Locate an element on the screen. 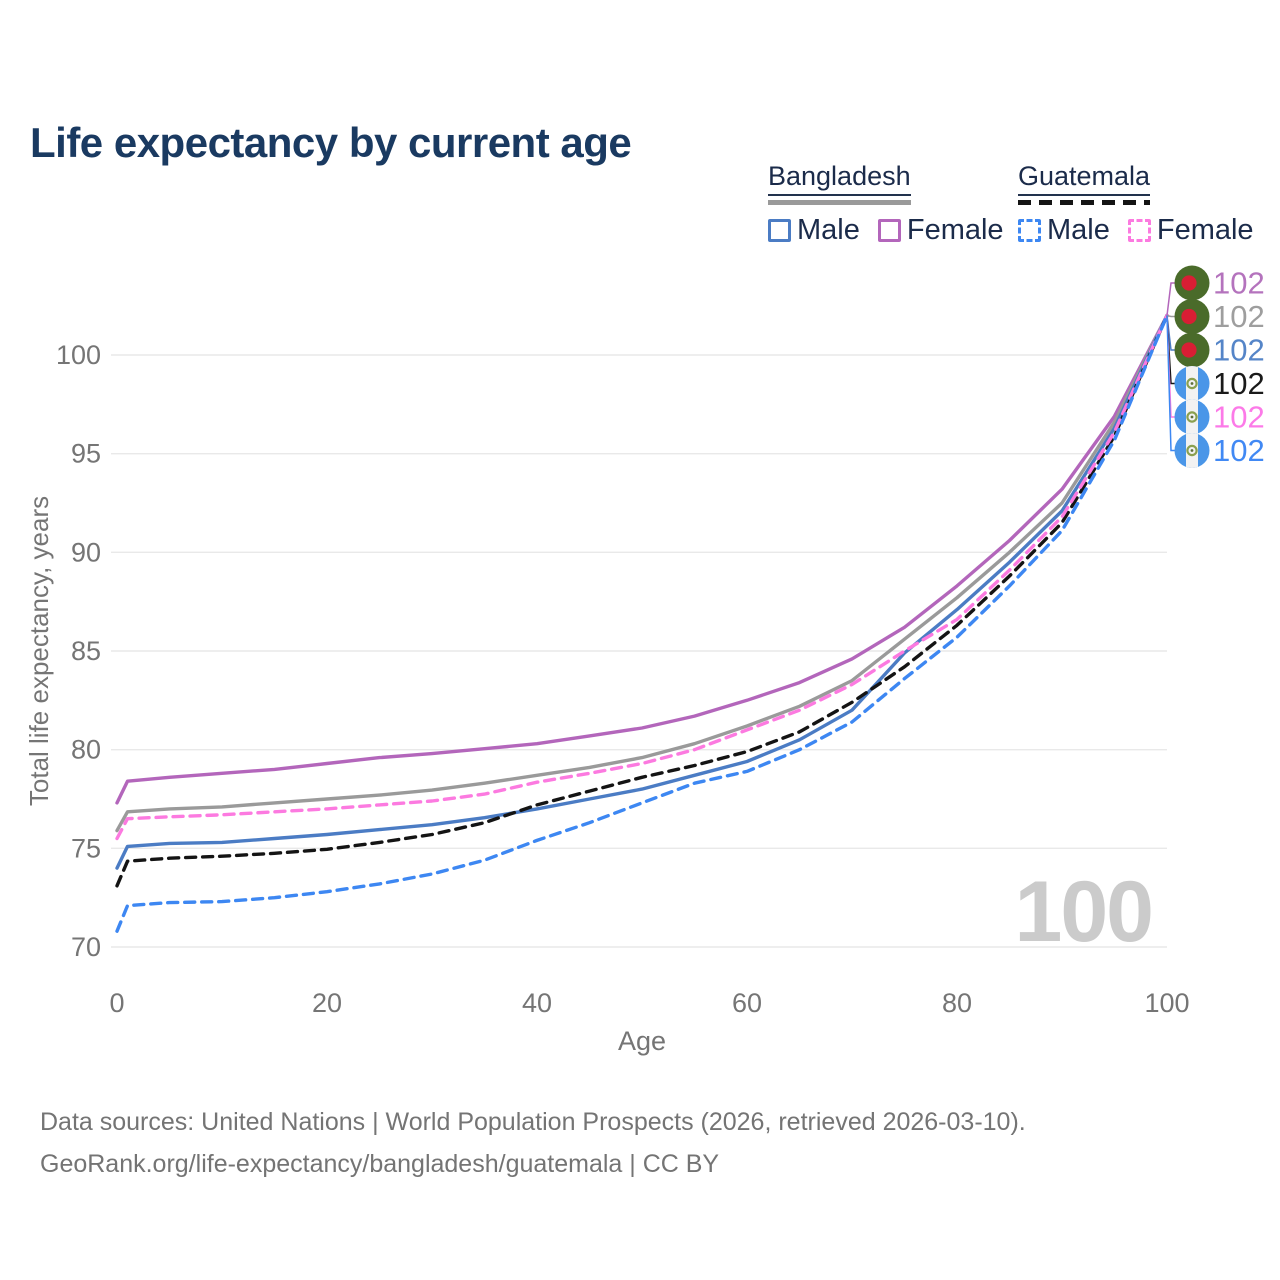 The width and height of the screenshot is (1280, 1280). x-axis-title: Age is located at coordinates (642, 1041).